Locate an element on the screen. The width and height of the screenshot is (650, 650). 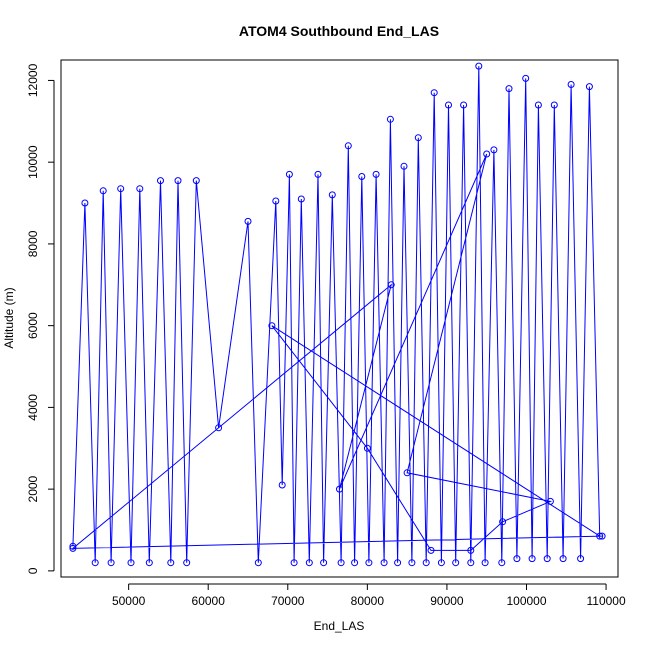
y-tick-label: 0 is located at coordinates (33, 570).